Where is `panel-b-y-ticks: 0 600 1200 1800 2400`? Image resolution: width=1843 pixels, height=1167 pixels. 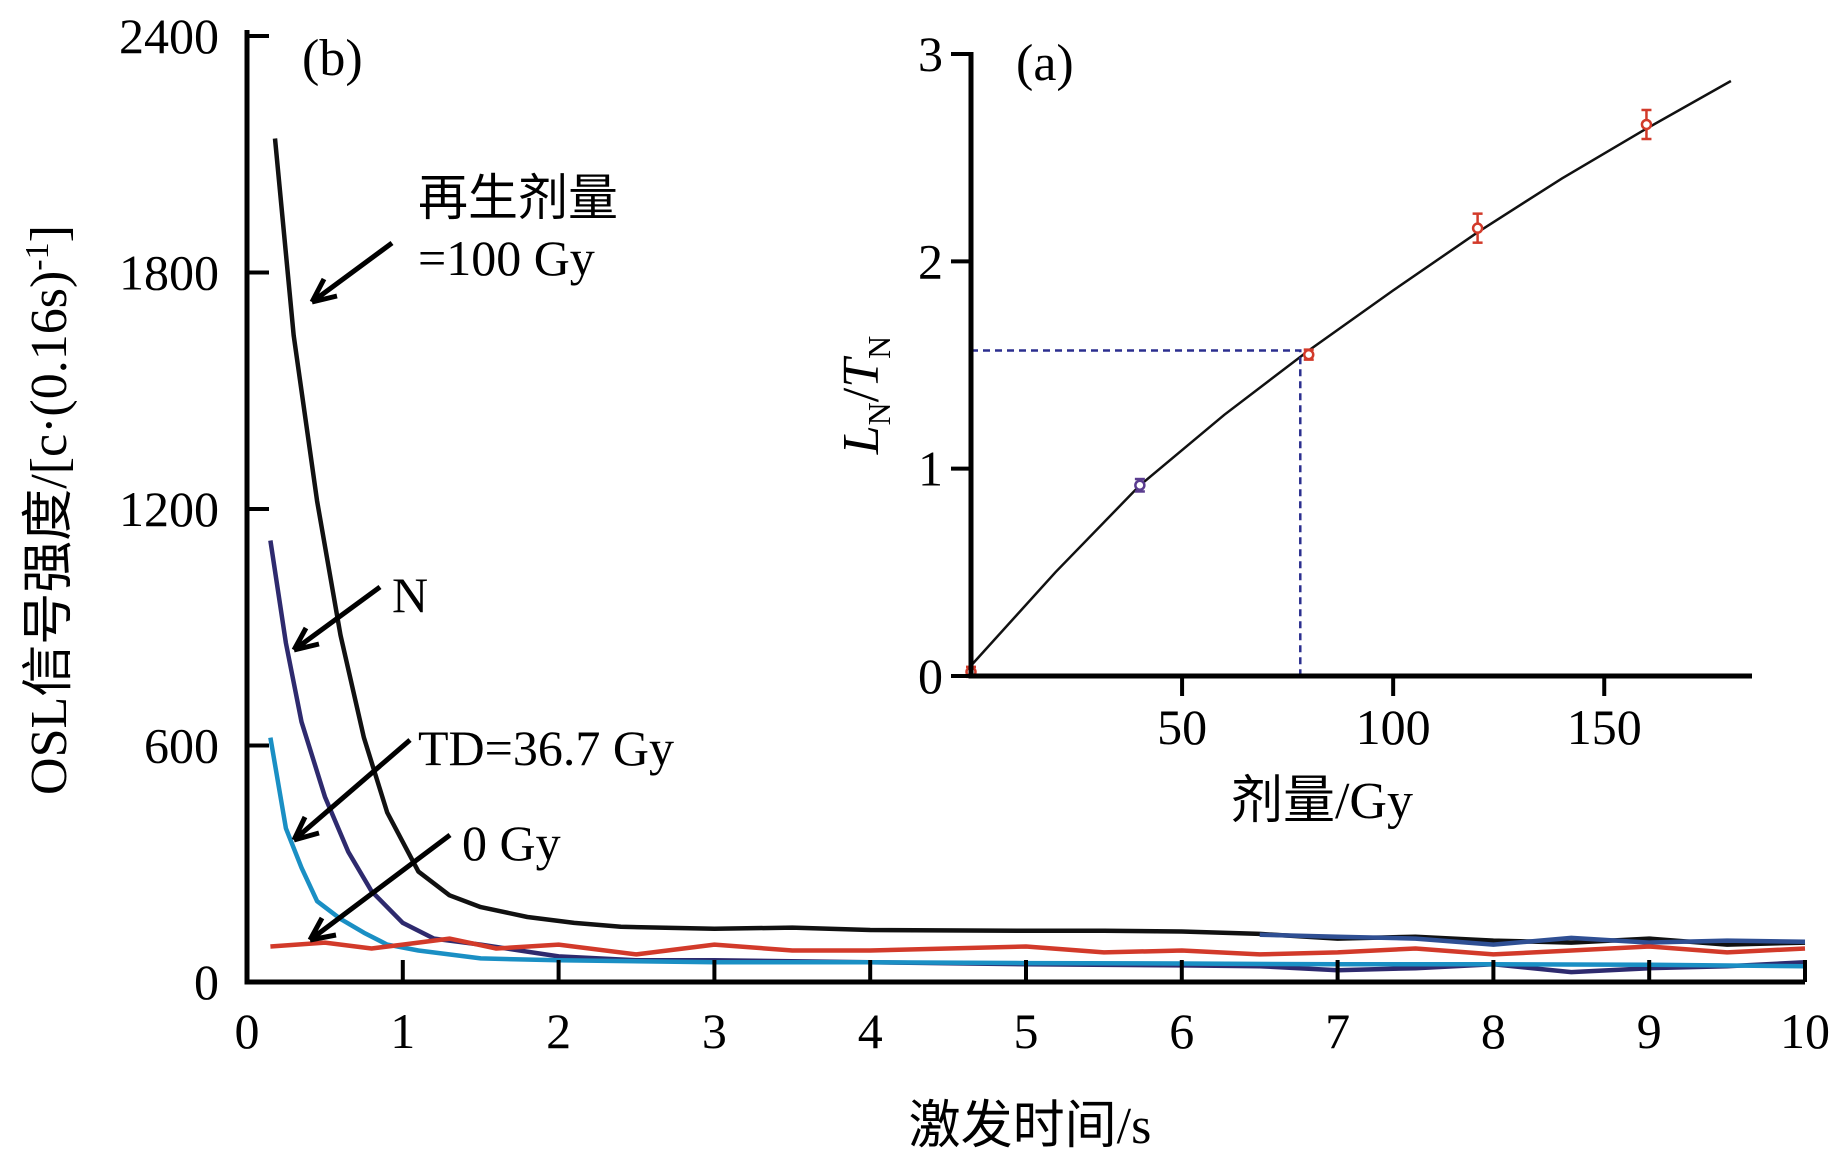 panel-b-y-ticks: 0 600 1200 1800 2400 is located at coordinates (194, 509).